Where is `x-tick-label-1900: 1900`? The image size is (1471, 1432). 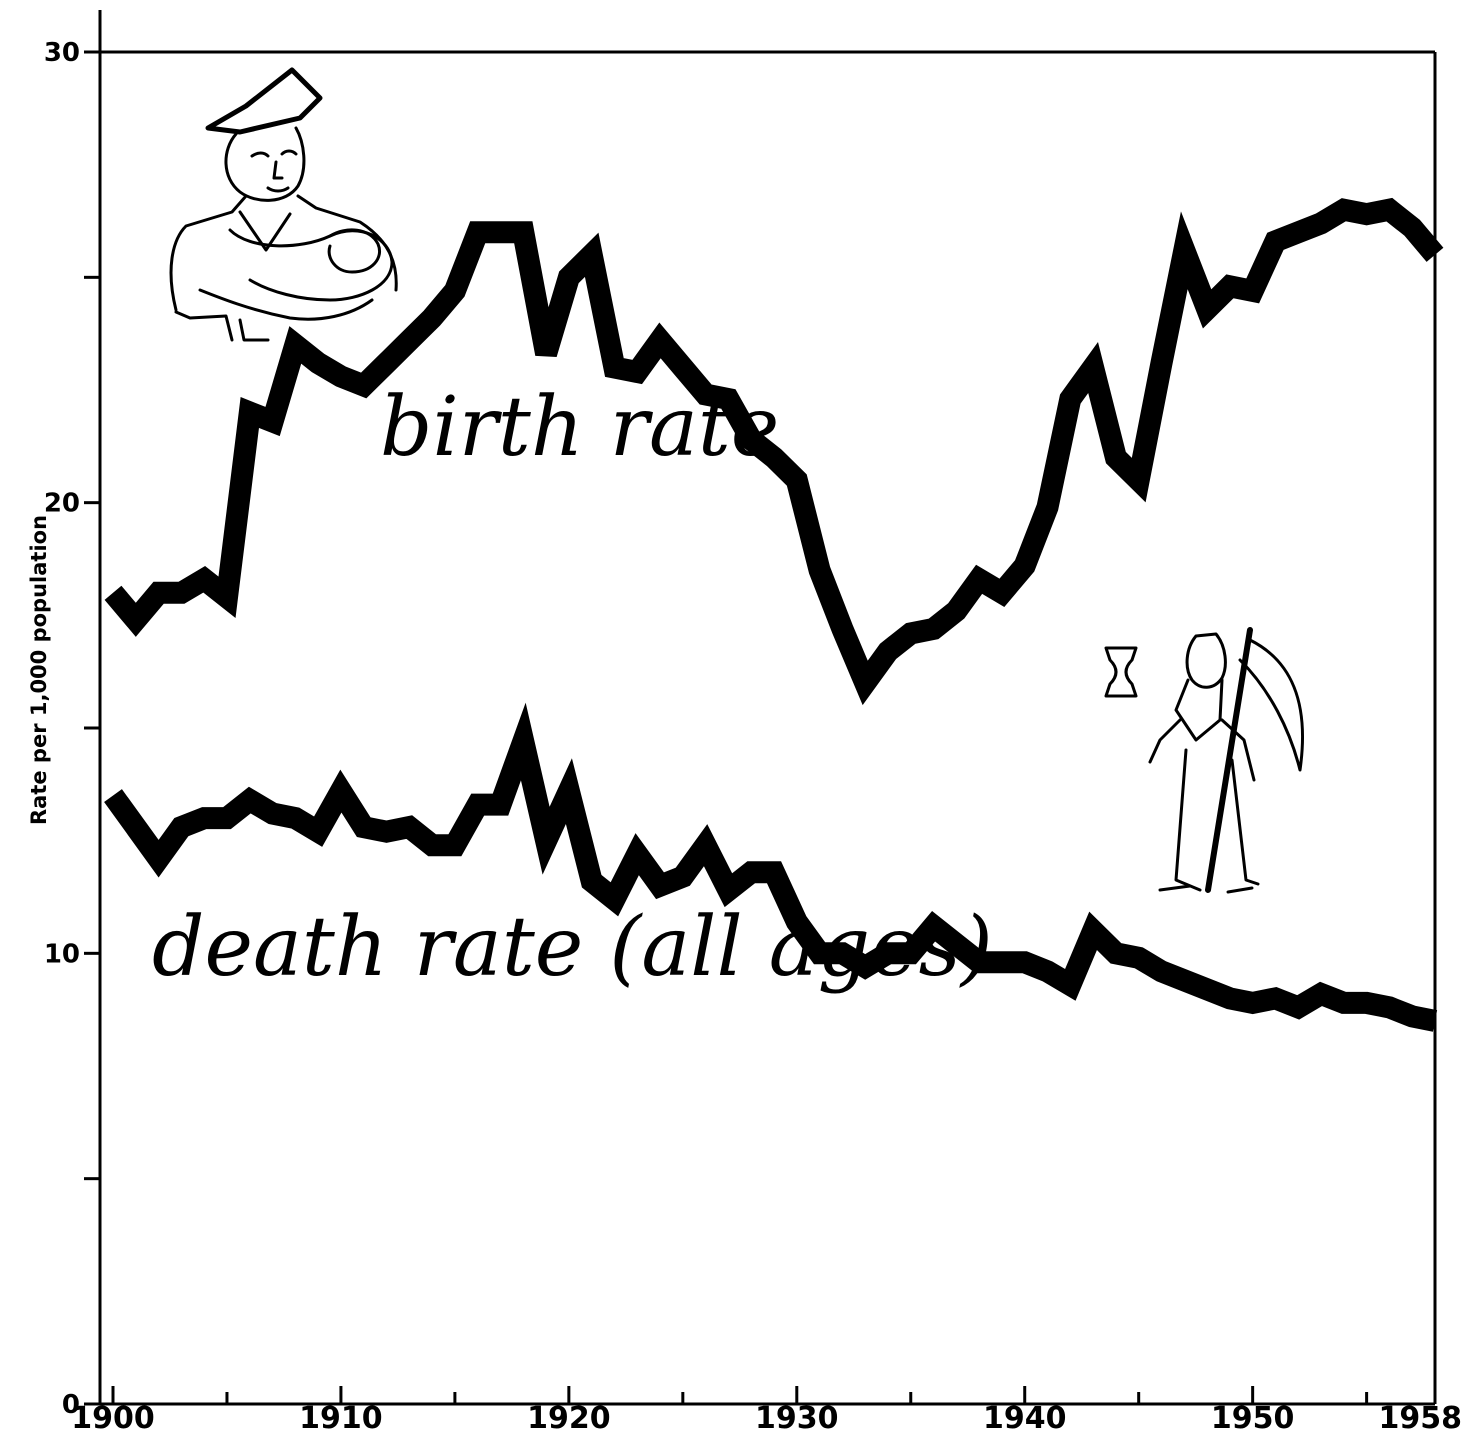 x-tick-label-1900: 1900 is located at coordinates (113, 1416).